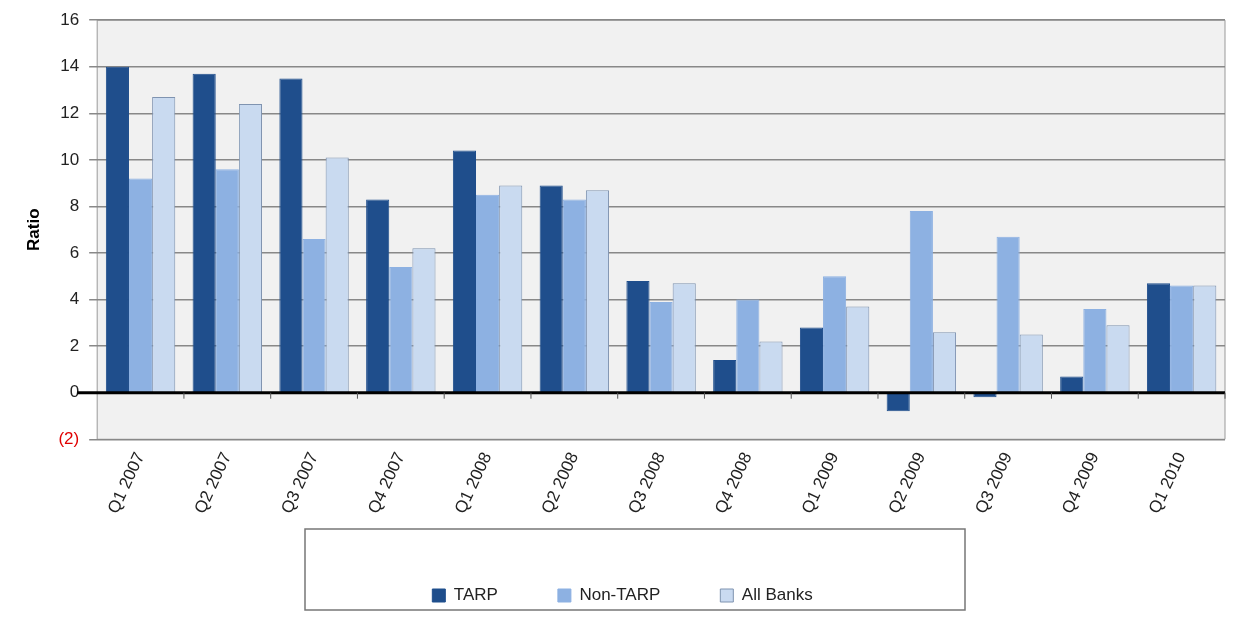  I want to click on y-tick-label: 0, so click(74, 392).